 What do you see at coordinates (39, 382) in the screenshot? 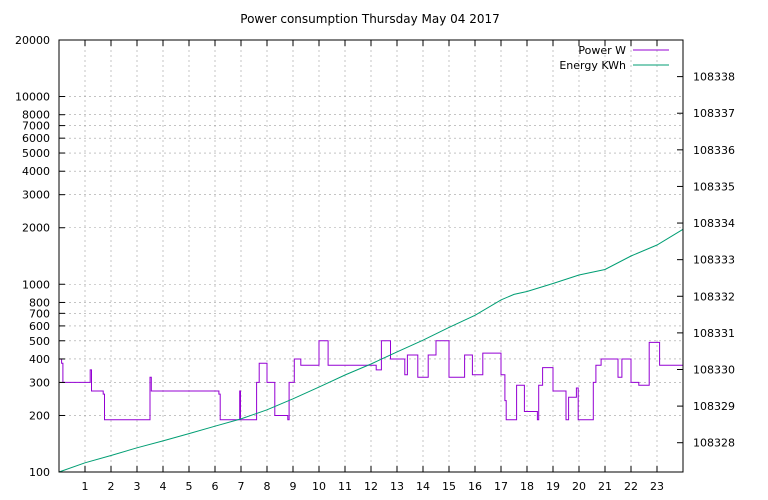
I see `y-tick-label: 300` at bounding box center [39, 382].